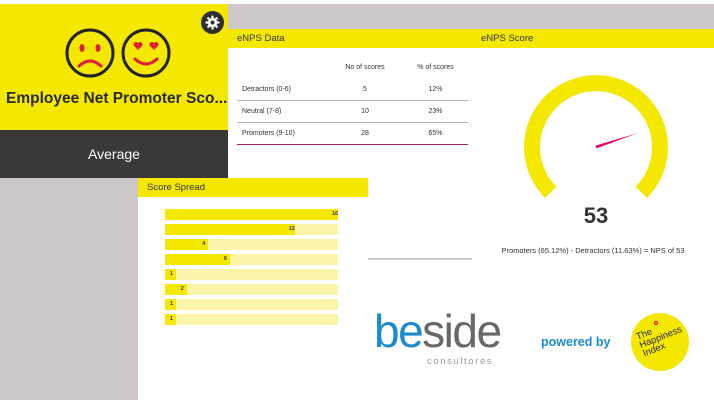  What do you see at coordinates (352, 112) in the screenshot?
I see `table-row: Neutral (7-8) 10 23%` at bounding box center [352, 112].